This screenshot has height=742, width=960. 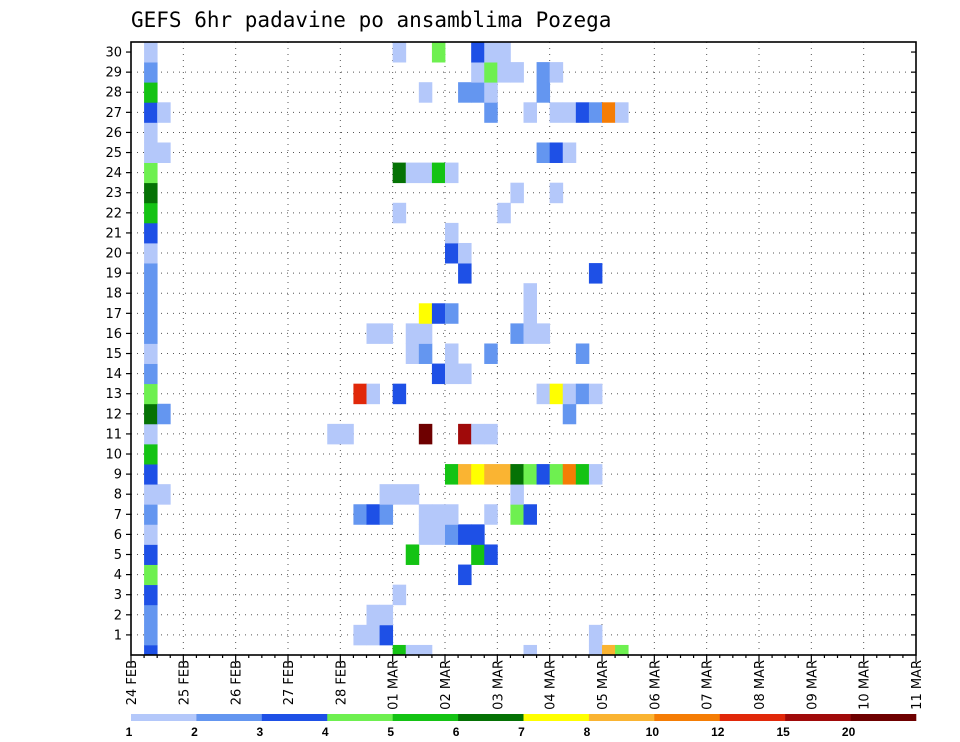 What do you see at coordinates (113, 93) in the screenshot?
I see `y-tick-label: 28` at bounding box center [113, 93].